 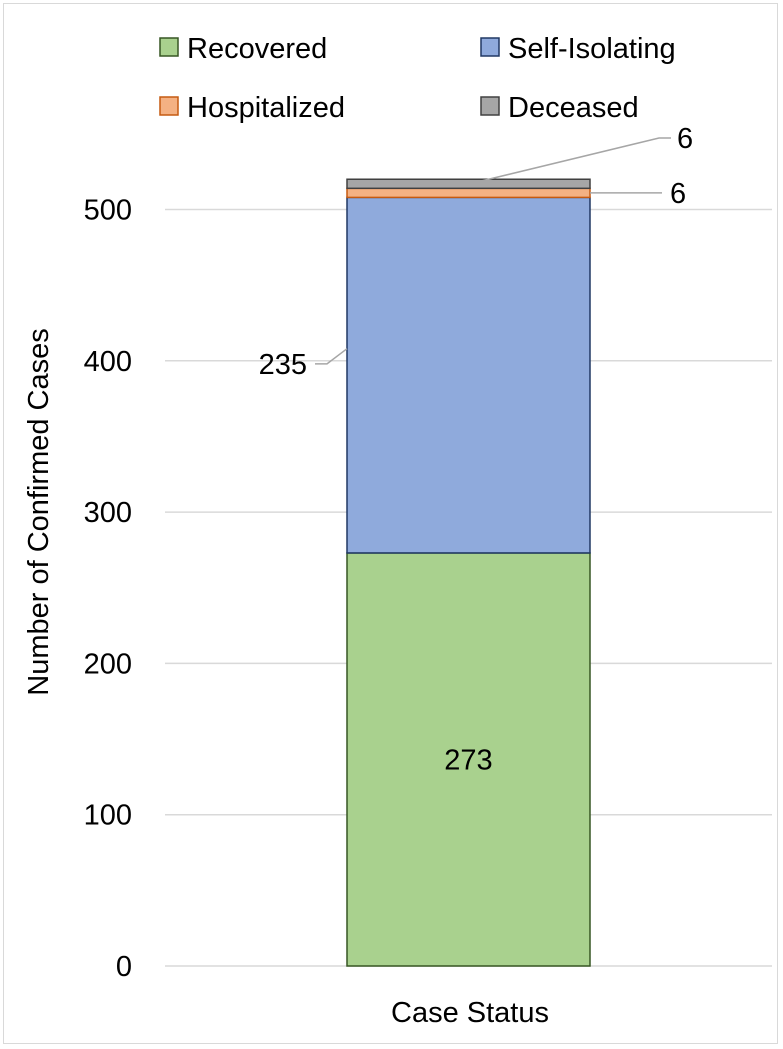 What do you see at coordinates (468, 375) in the screenshot?
I see `bar-segment-self-isolating` at bounding box center [468, 375].